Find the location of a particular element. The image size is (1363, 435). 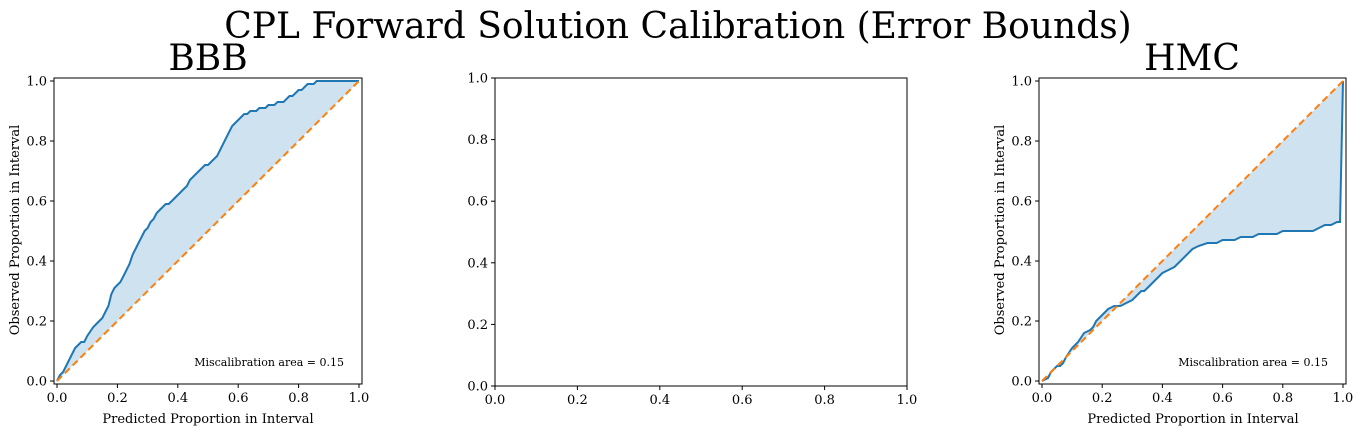

panel-title-hmc: HMC is located at coordinates (1192, 58).